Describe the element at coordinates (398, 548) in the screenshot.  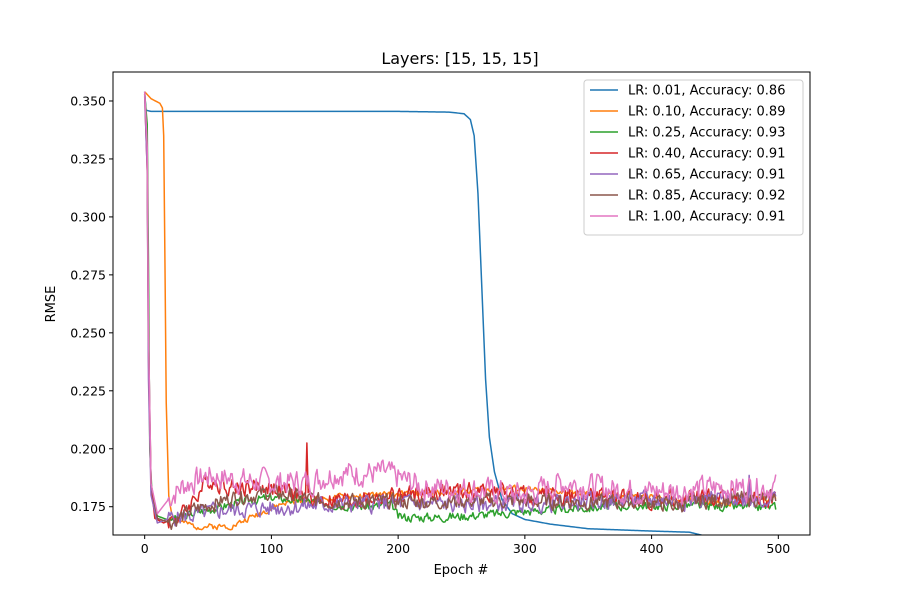
I see `x-tick-label: 200` at that location.